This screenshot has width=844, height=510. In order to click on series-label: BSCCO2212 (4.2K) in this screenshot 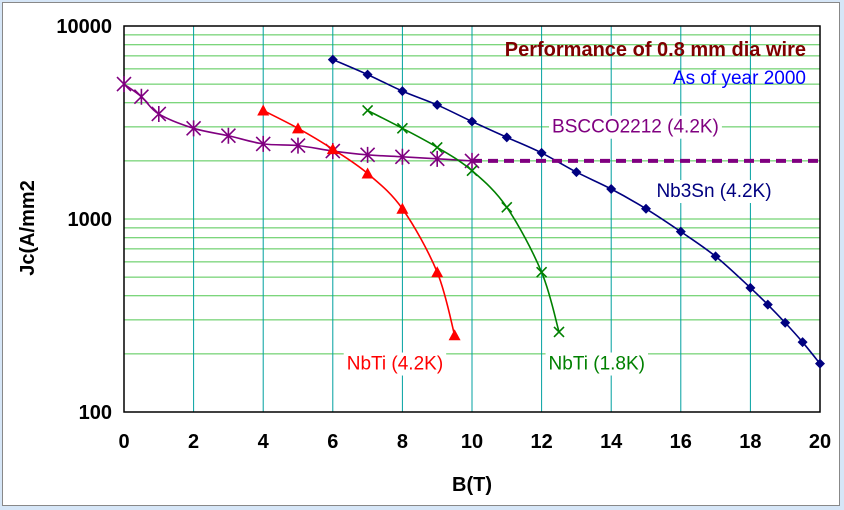, I will do `click(635, 127)`.